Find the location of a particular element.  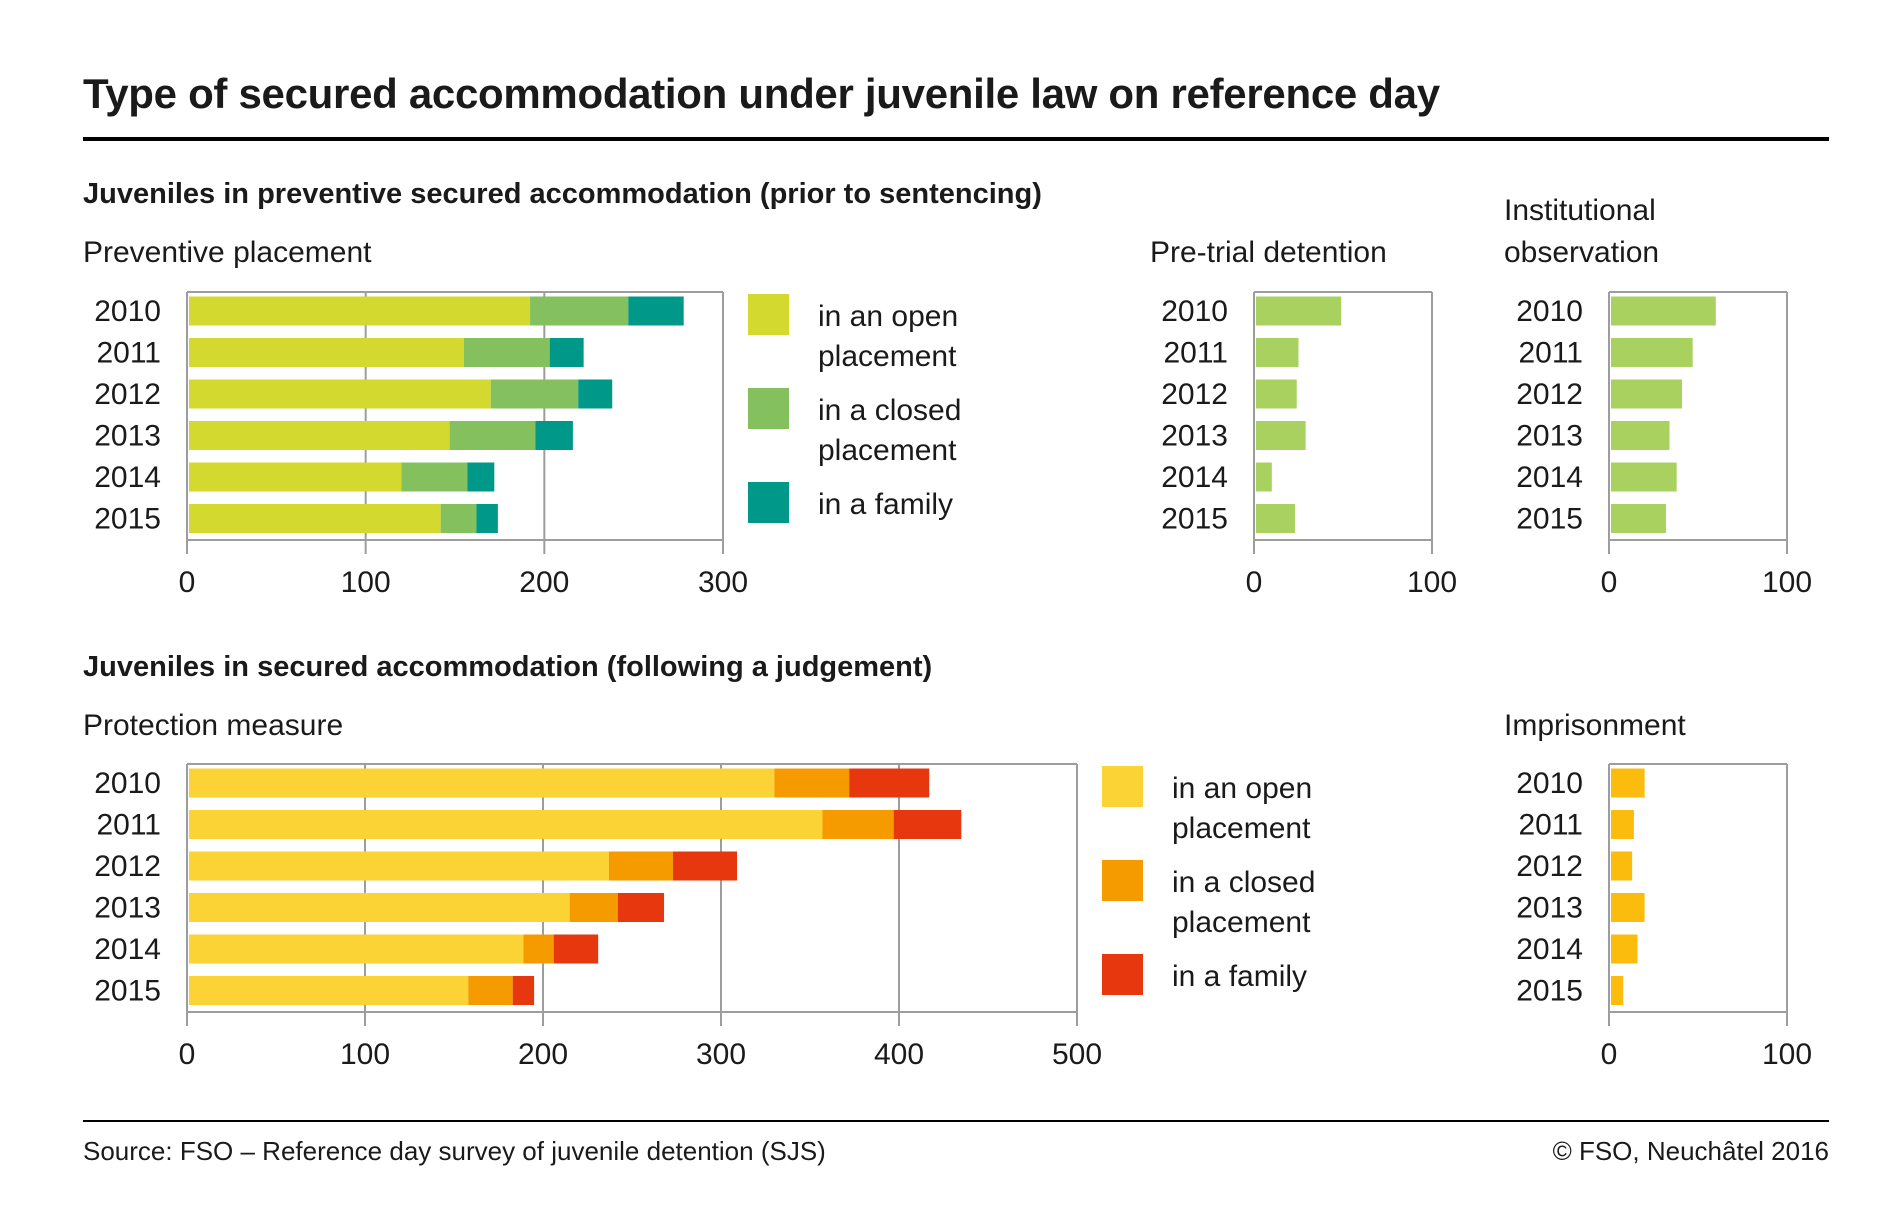

preventive_placement-tick-label-100: 100 is located at coordinates (366, 582).